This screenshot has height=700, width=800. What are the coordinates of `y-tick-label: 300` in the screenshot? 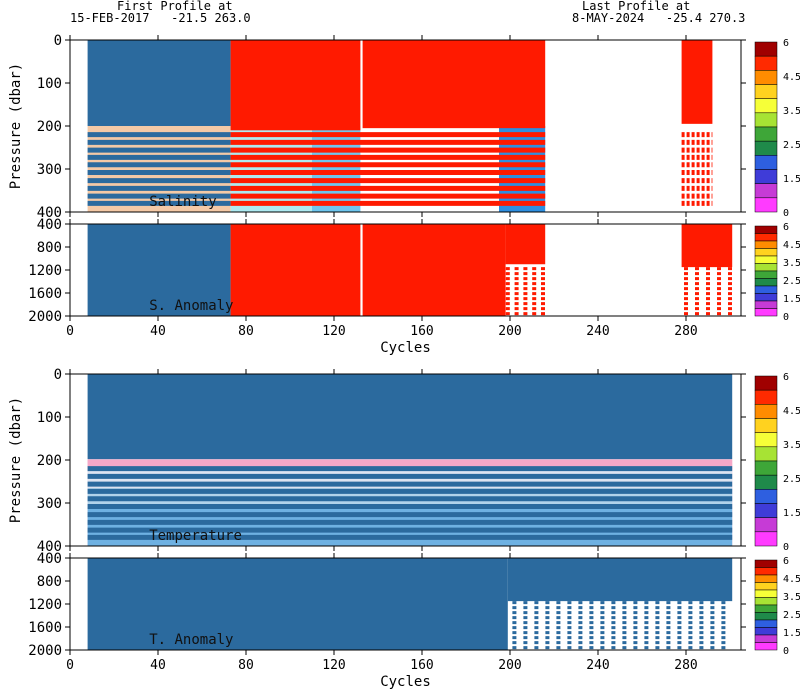 It's located at (49, 504).